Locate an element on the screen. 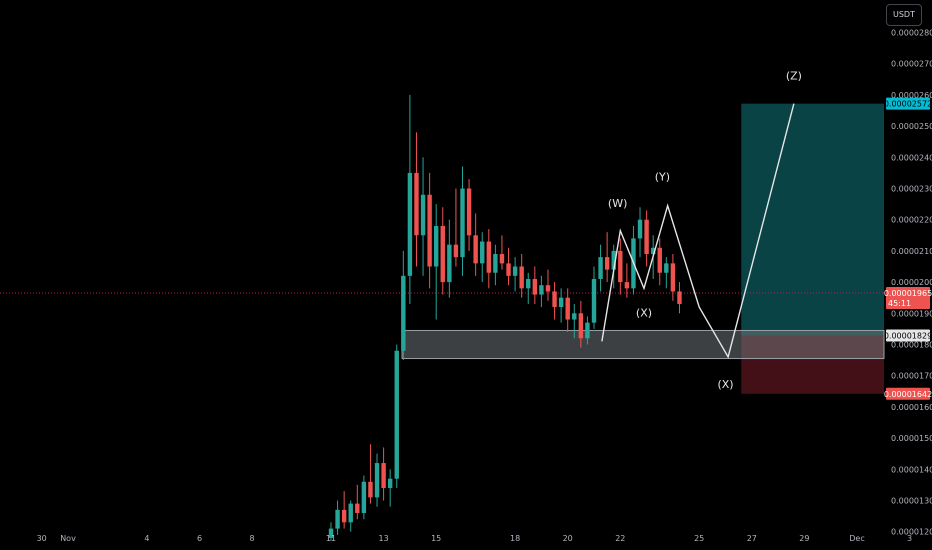 This screenshot has width=932, height=550. x-tick-label: 27 is located at coordinates (752, 538).